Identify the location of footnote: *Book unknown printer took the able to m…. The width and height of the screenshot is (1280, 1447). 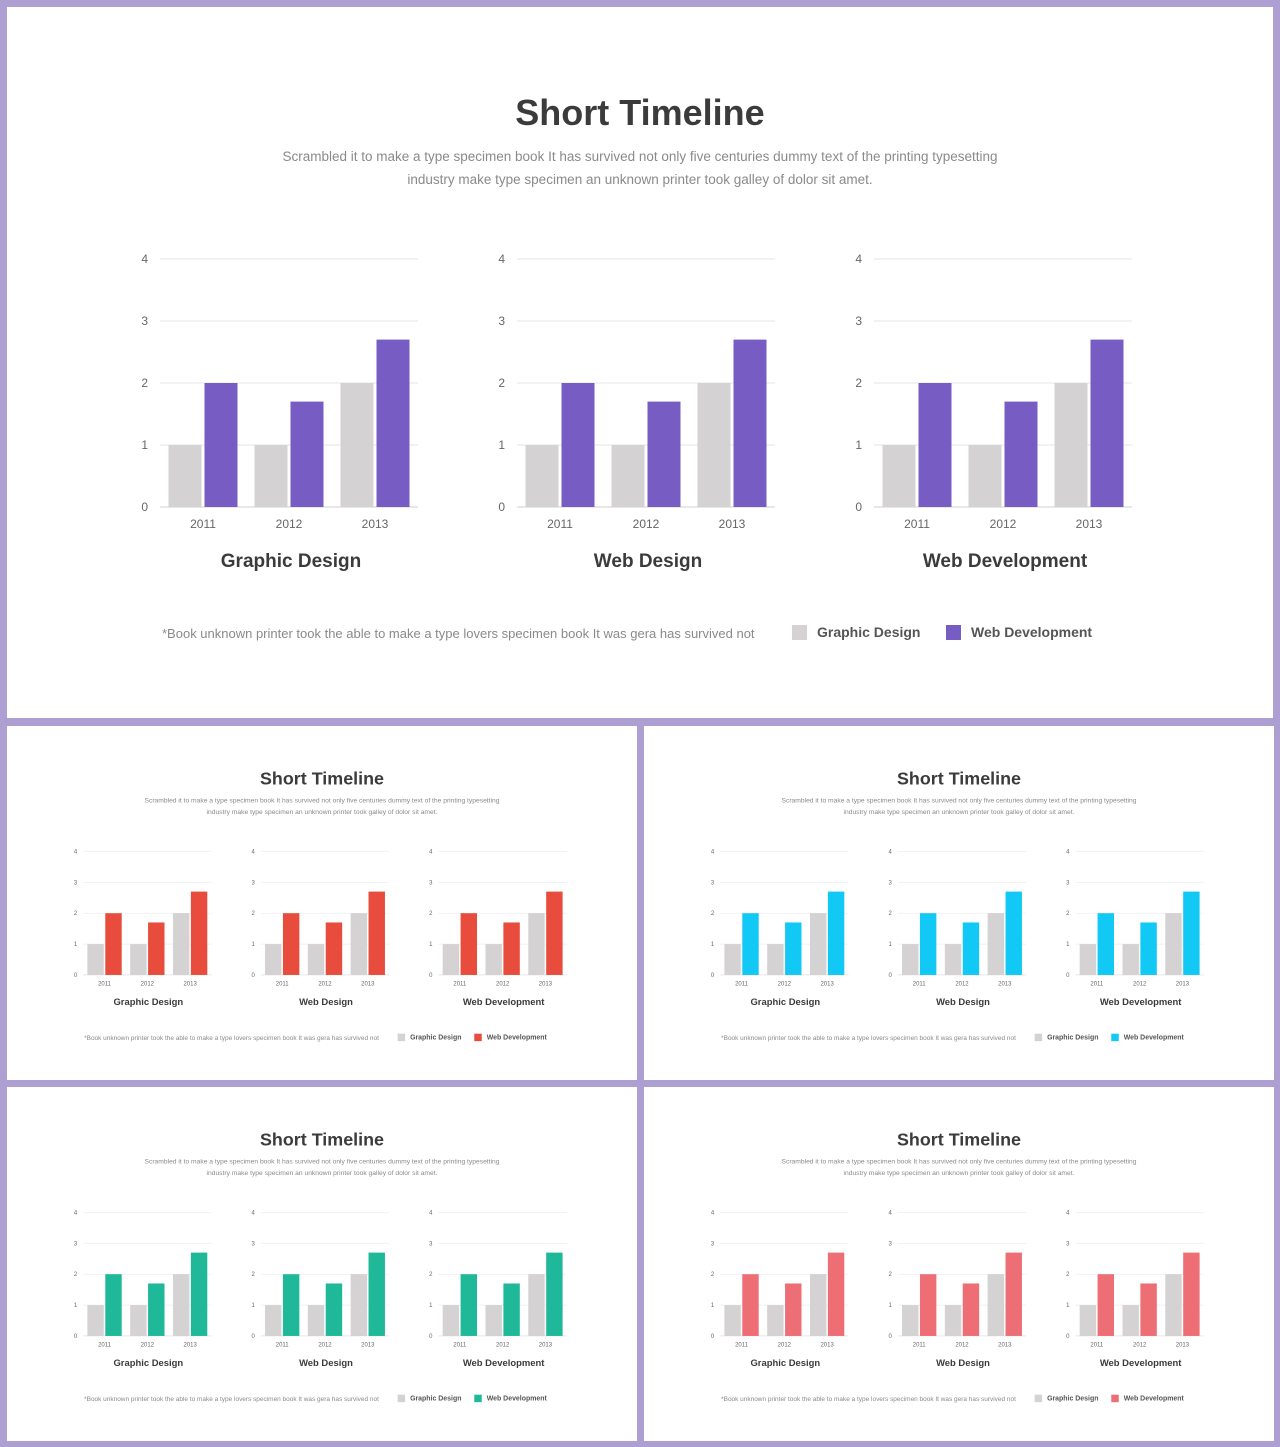
(231, 1038).